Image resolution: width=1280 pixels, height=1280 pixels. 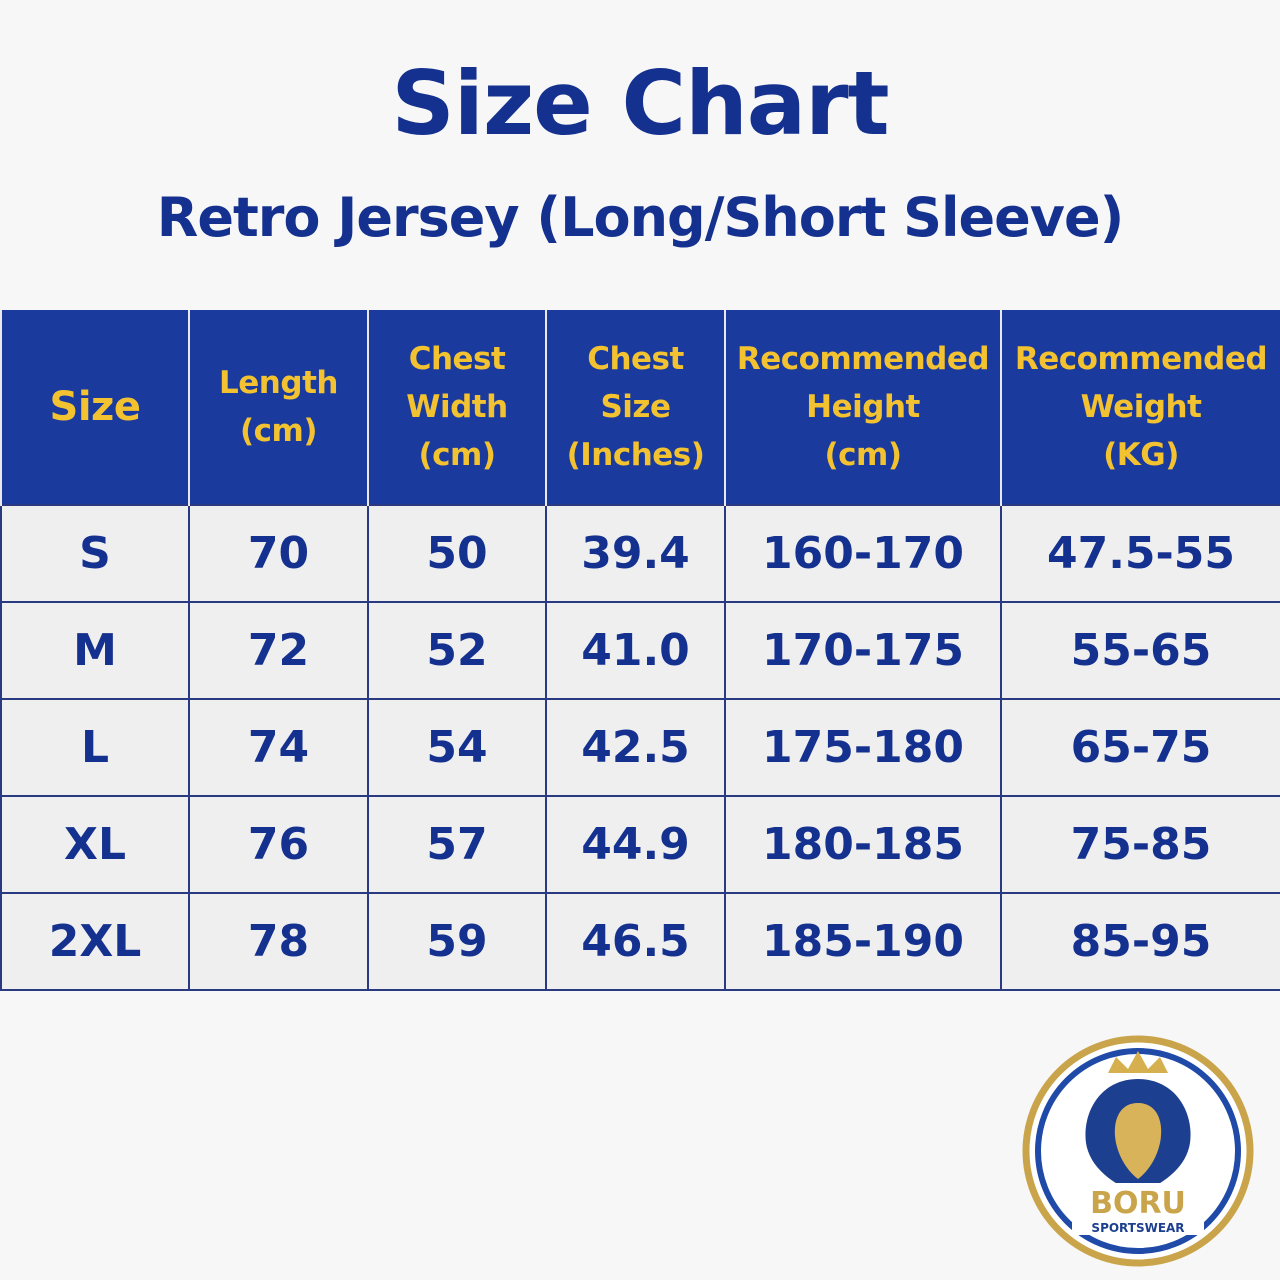 I want to click on table-cell: 54, so click(x=457, y=747).